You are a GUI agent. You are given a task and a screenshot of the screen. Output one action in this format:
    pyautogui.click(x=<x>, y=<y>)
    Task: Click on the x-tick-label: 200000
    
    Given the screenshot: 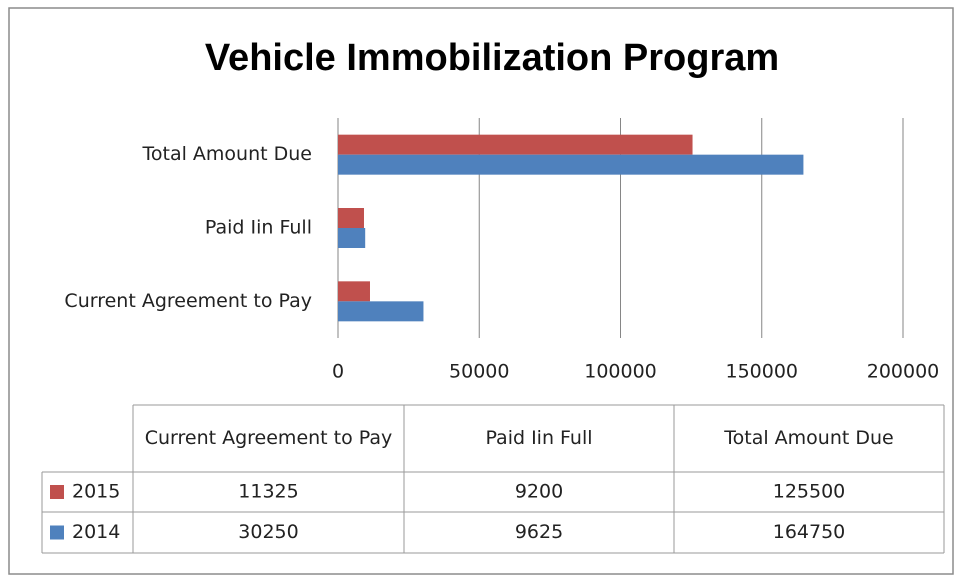 What is the action you would take?
    pyautogui.click(x=903, y=372)
    